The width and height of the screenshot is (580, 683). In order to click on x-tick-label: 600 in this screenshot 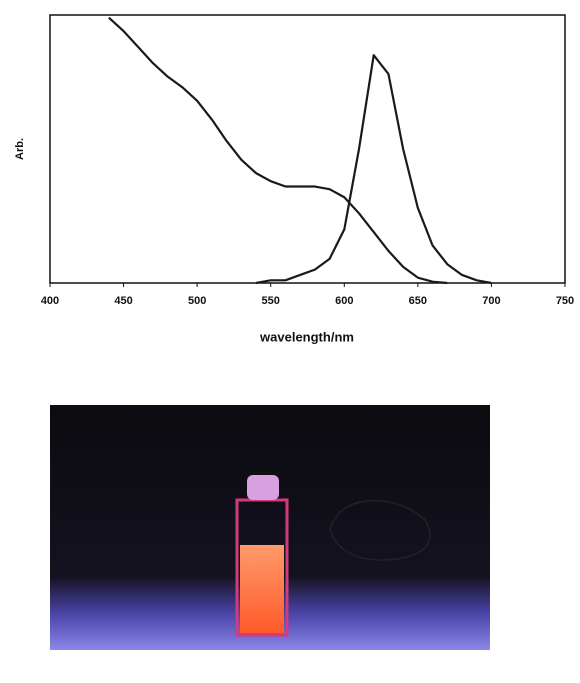, I will do `click(344, 301)`.